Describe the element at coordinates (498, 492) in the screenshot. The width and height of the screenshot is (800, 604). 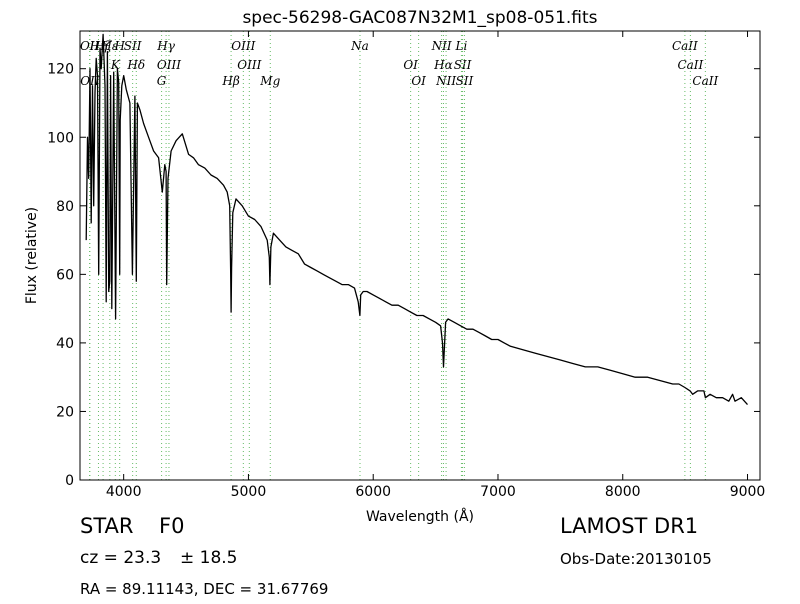
I see `x-tick-label: 7000` at that location.